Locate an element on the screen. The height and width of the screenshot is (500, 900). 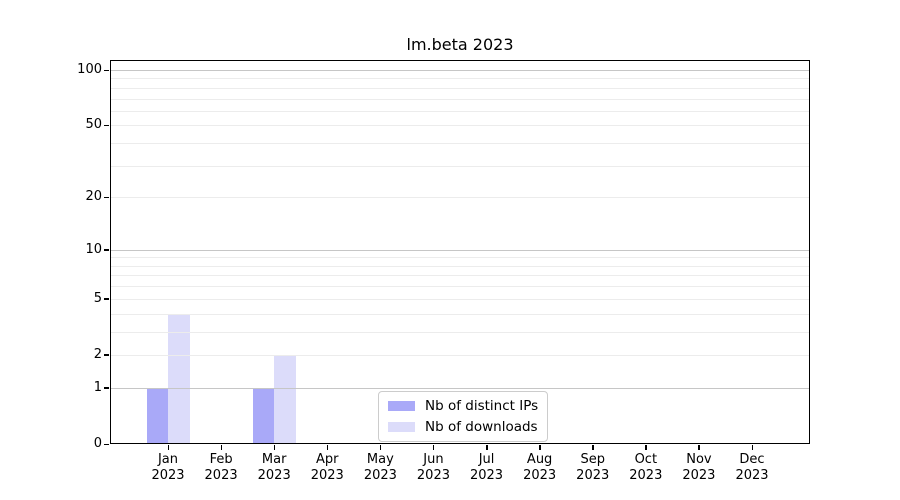
x-tick-label: Nov 2023 is located at coordinates (699, 468).